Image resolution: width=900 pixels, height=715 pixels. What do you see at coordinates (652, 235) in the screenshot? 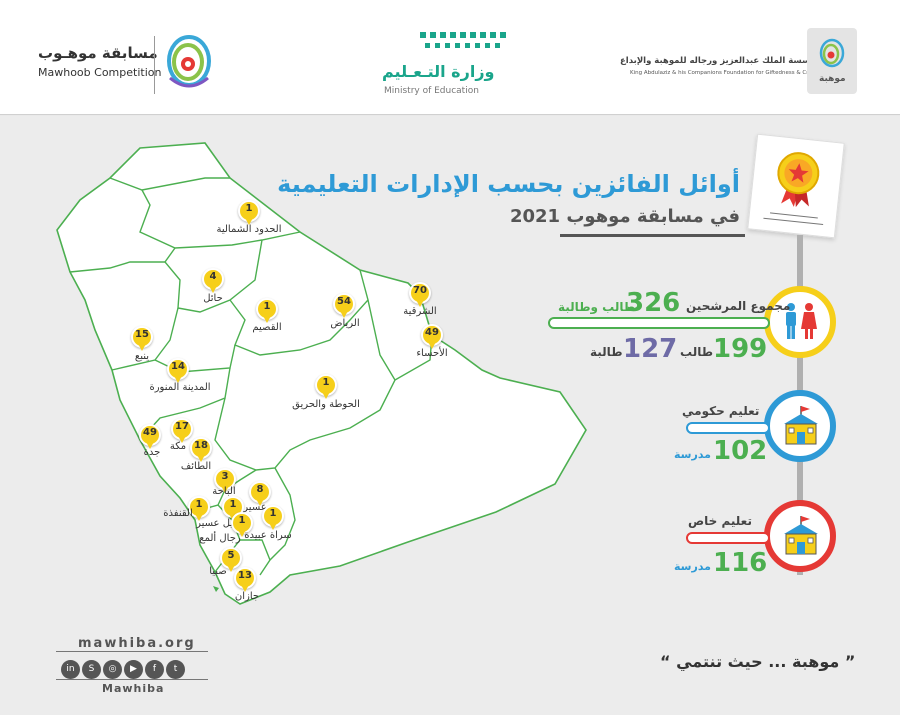
I see `title-underline` at bounding box center [652, 235].